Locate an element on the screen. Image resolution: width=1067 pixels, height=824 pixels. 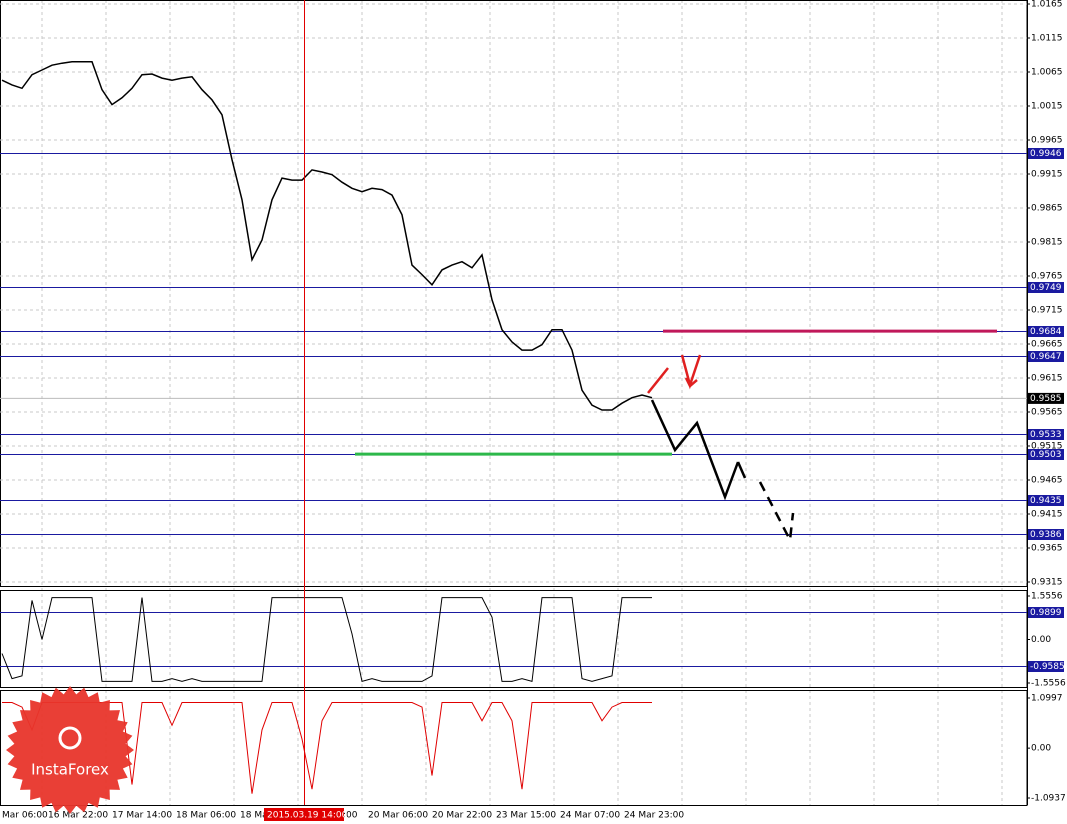
last-price-box is located at coordinates (1046, 398).